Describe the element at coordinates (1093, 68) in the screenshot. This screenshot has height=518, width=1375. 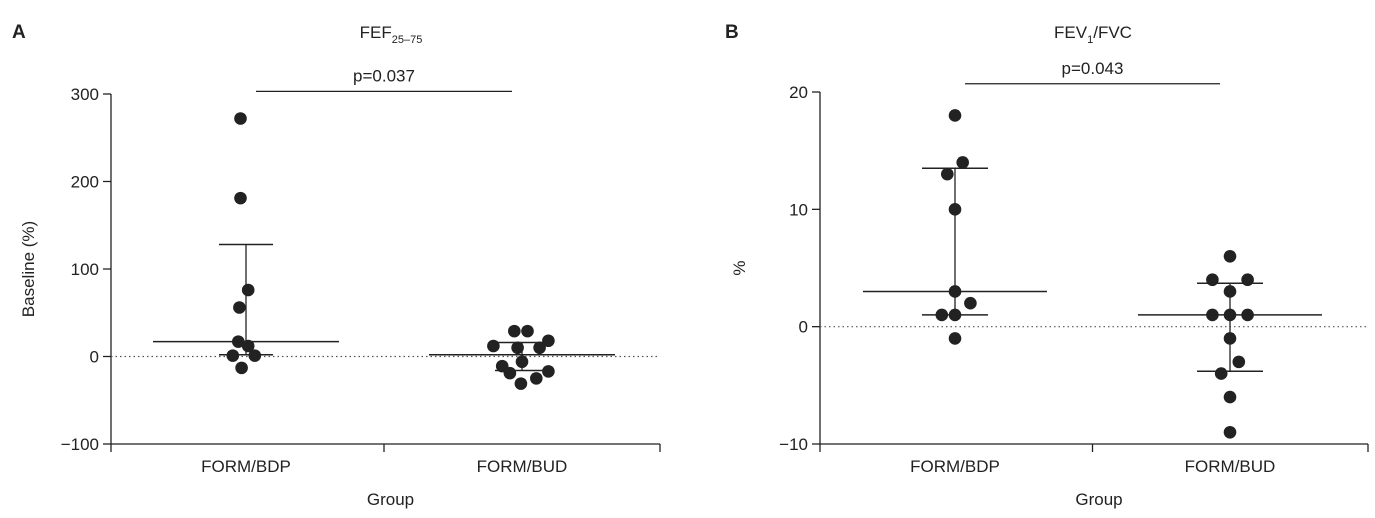
I see `p-value-label: p=0.043` at that location.